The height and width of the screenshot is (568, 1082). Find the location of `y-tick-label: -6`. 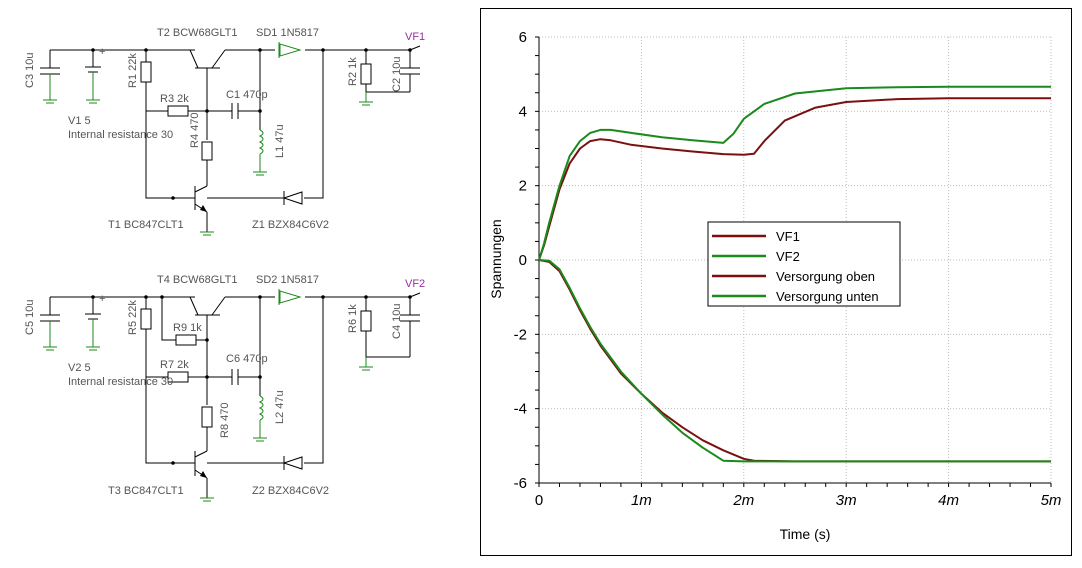

y-tick-label: -6 is located at coordinates (520, 483).